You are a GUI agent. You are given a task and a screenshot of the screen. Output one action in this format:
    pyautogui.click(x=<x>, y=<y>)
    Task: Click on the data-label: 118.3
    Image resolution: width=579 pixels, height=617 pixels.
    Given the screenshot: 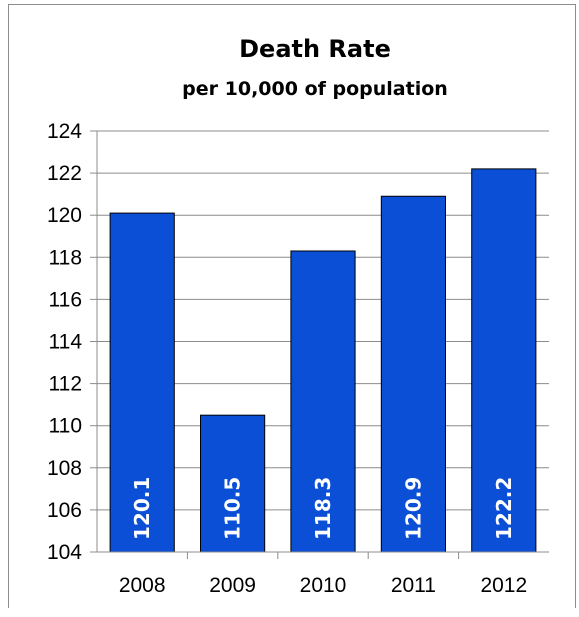 What is the action you would take?
    pyautogui.click(x=323, y=508)
    